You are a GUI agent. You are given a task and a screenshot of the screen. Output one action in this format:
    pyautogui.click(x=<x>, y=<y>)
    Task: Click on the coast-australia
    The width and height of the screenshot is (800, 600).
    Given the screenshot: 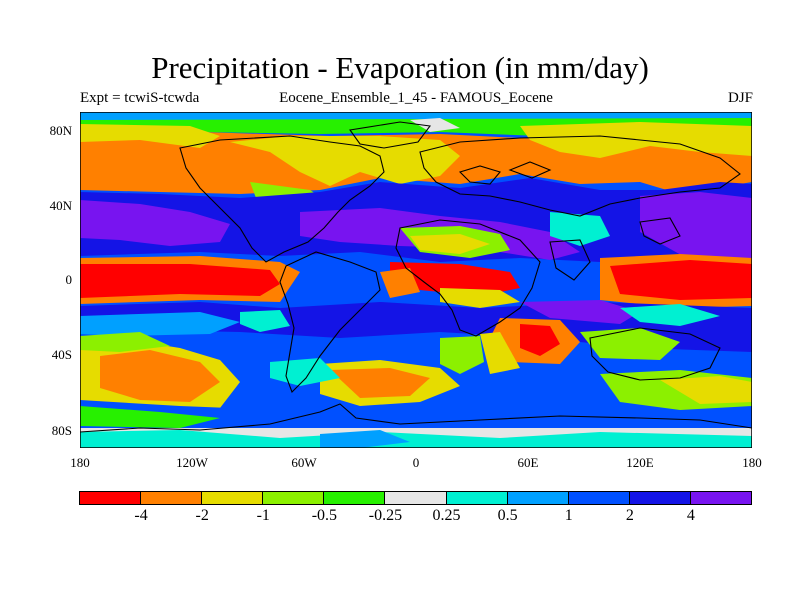 What is the action you would take?
    pyautogui.click(x=655, y=354)
    